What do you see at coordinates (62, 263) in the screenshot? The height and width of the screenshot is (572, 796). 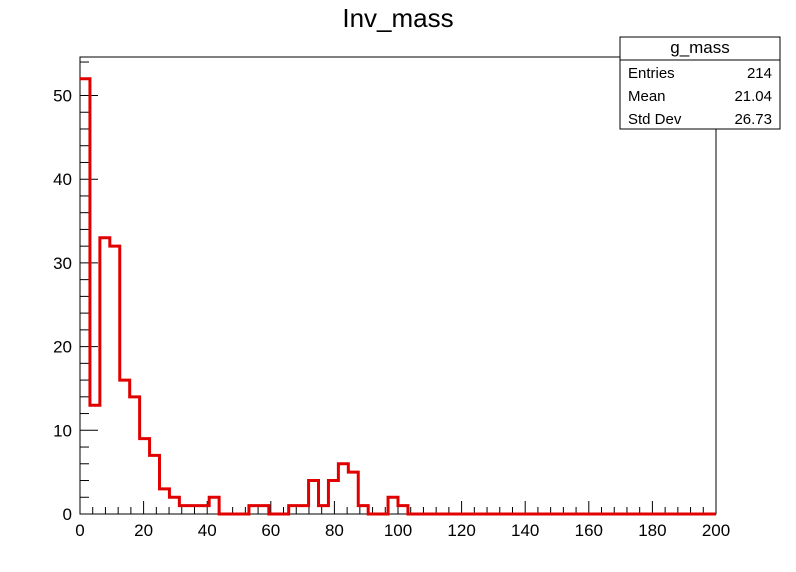 I see `y-tick-label: 30` at bounding box center [62, 263].